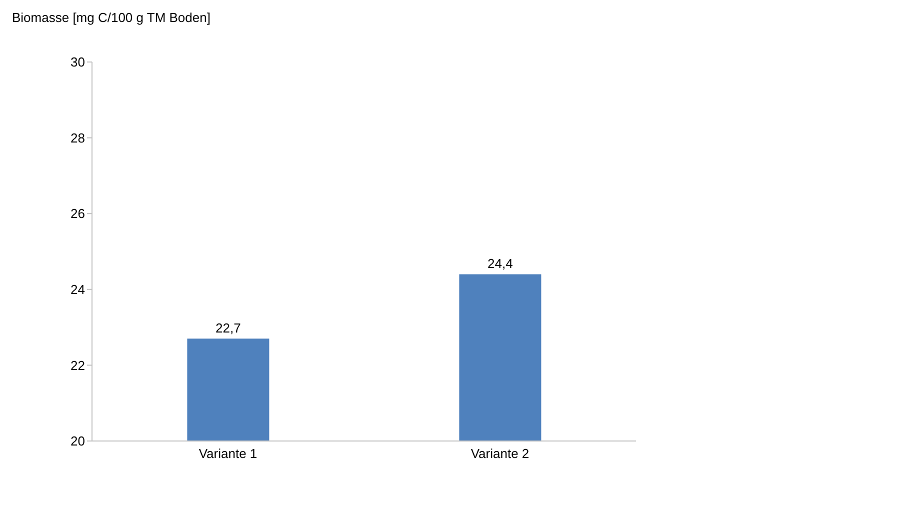 The height and width of the screenshot is (521, 902). I want to click on y-axis-title: Biomasse [mg C/100 g TM Boden], so click(111, 17).